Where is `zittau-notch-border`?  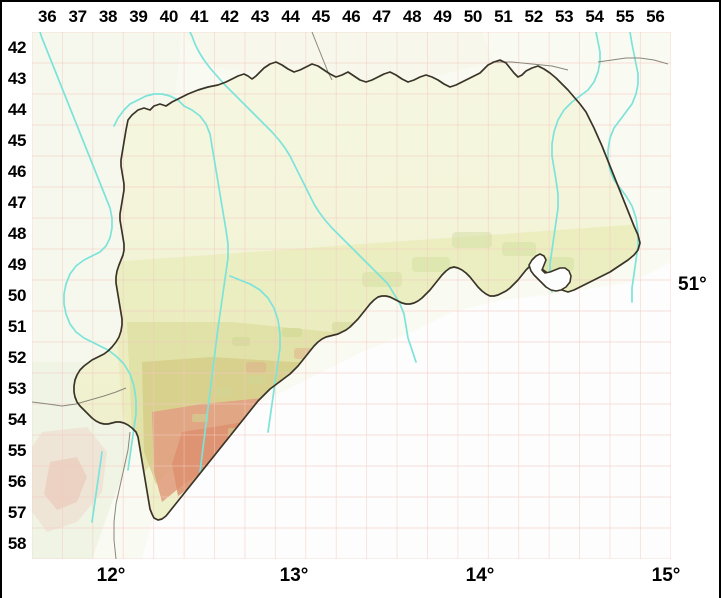 zittau-notch-border is located at coordinates (550, 272).